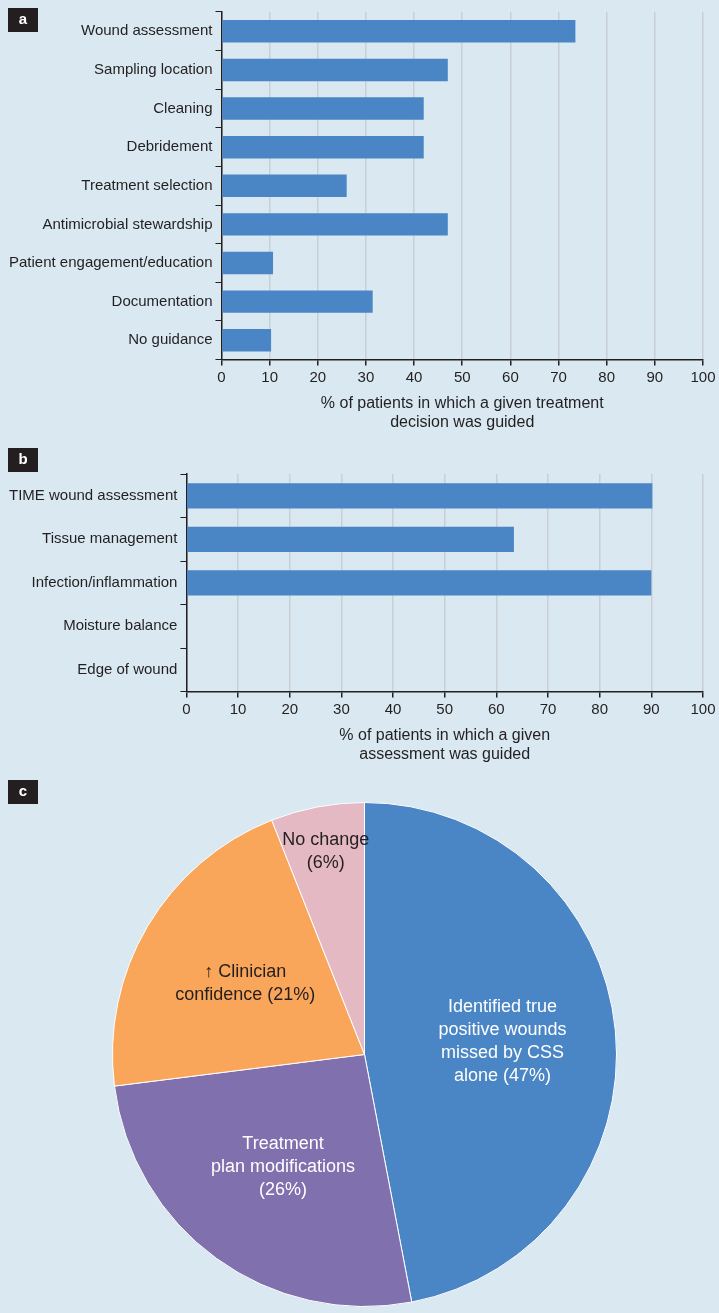 The width and height of the screenshot is (719, 1313). What do you see at coordinates (445, 743) in the screenshot?
I see `x-axis-title: % of patients in which a given assessment was guided` at bounding box center [445, 743].